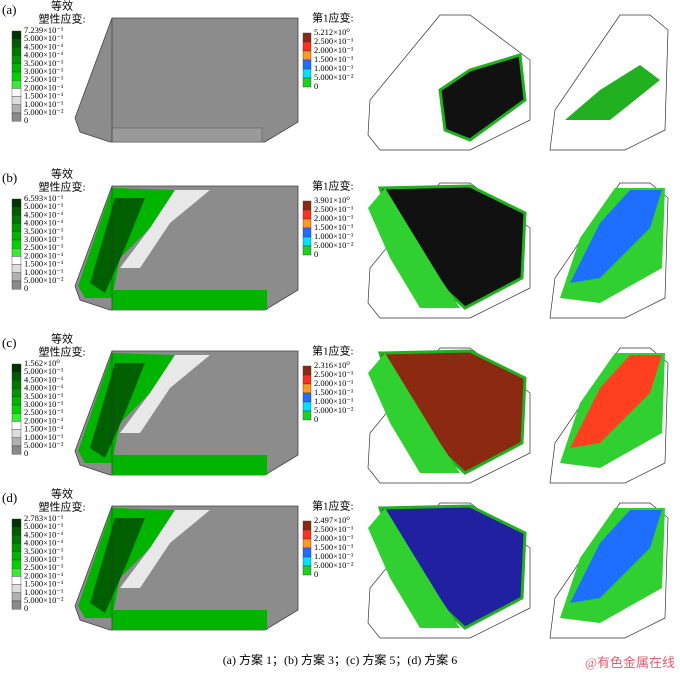 This screenshot has width=680, height=680. What do you see at coordinates (332, 520) in the screenshot?
I see `legend-label: 2.497×10⁰` at bounding box center [332, 520].